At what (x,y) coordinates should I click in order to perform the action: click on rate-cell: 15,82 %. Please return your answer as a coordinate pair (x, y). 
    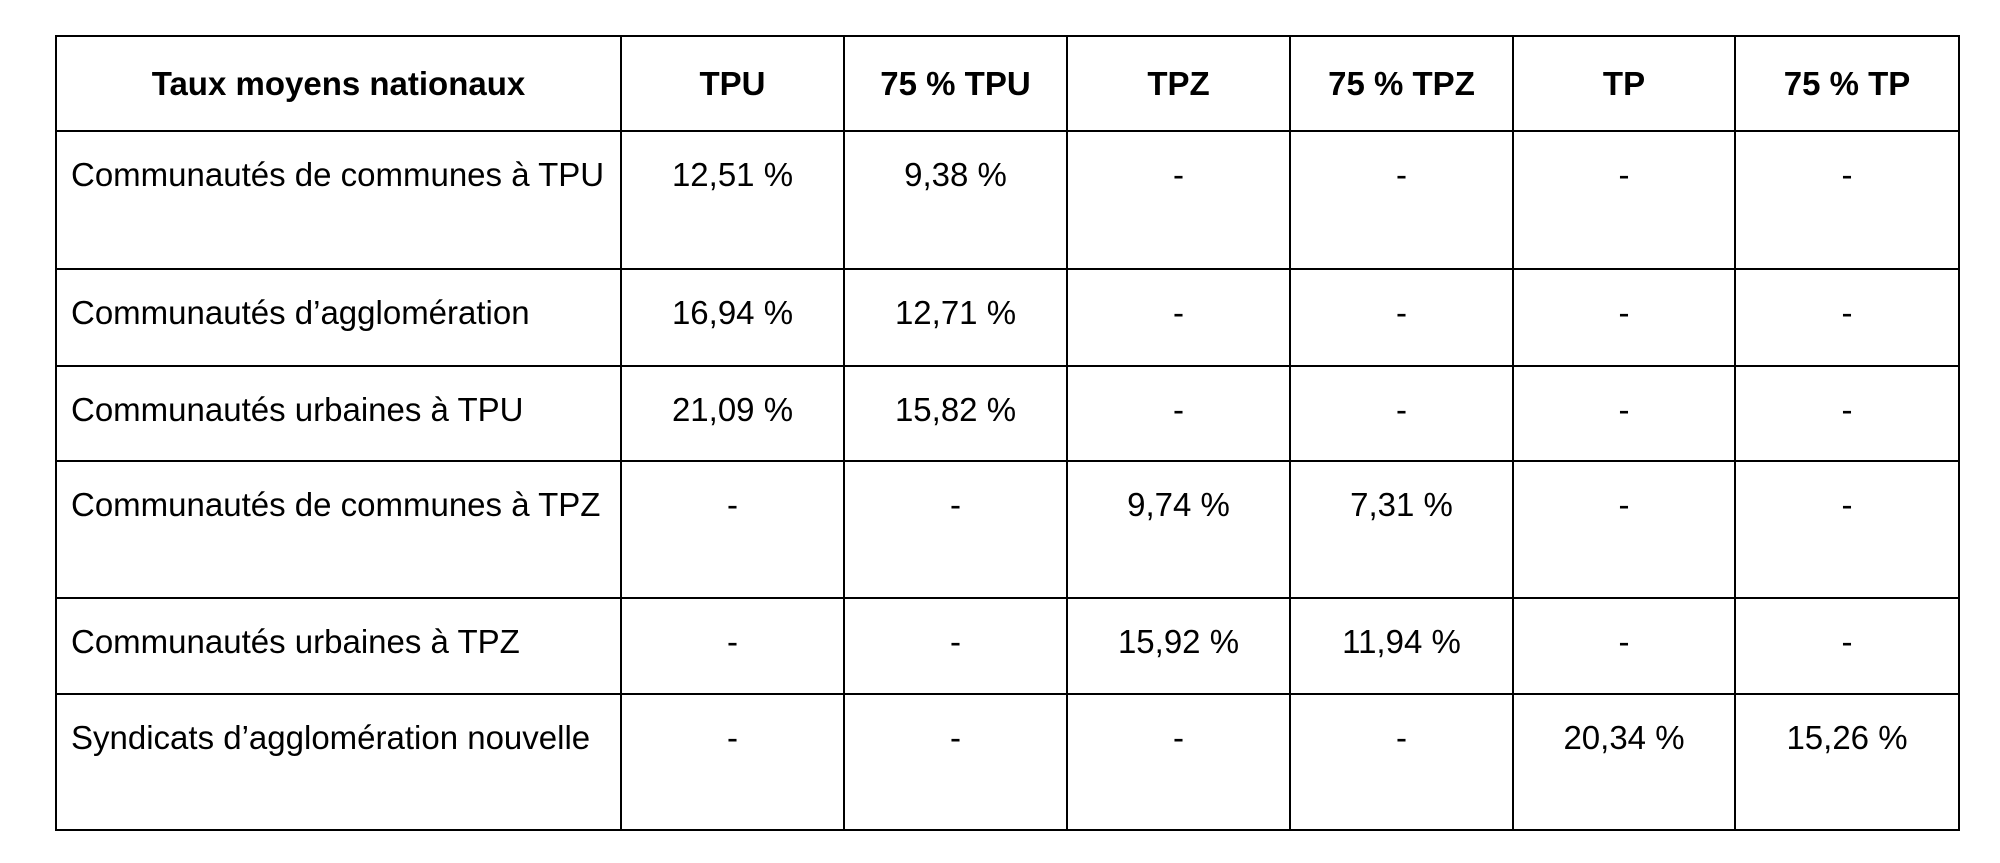
    Looking at the image, I should click on (955, 413).